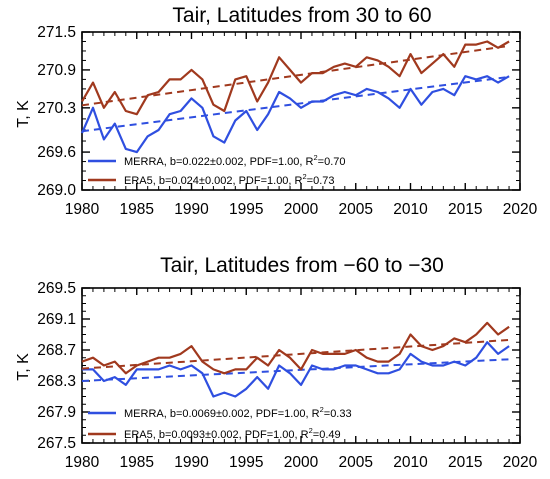  I want to click on y-tick-label: 268.7, so click(56, 350).